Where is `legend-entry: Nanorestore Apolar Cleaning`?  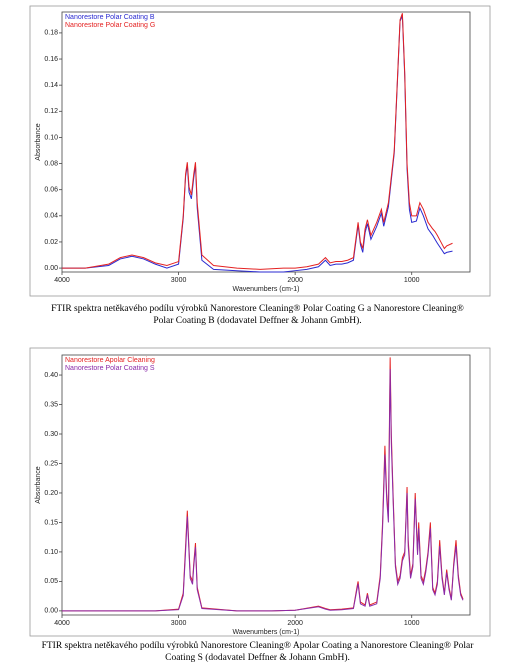 legend-entry: Nanorestore Apolar Cleaning is located at coordinates (110, 360).